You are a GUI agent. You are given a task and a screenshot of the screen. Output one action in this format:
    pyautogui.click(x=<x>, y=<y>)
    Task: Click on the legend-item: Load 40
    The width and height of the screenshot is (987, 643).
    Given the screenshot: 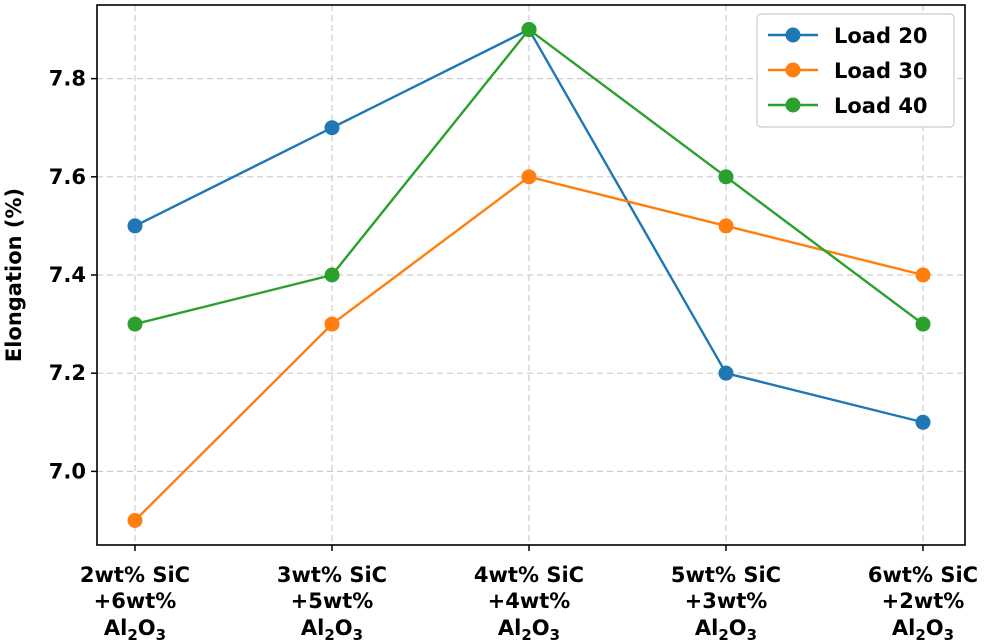 What is the action you would take?
    pyautogui.click(x=848, y=106)
    